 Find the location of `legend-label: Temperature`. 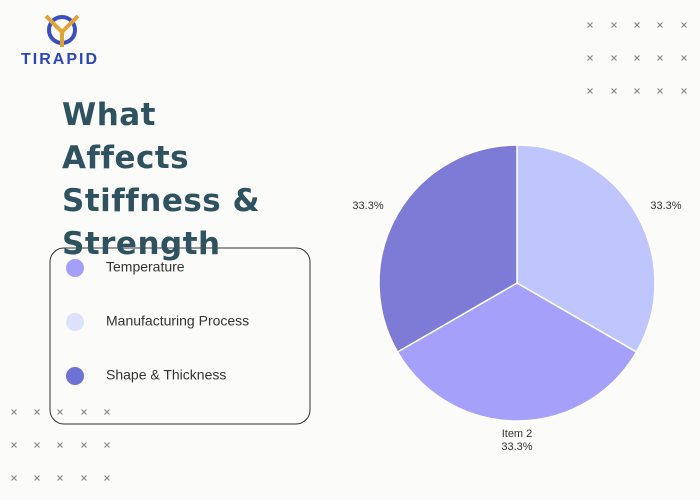

legend-label: Temperature is located at coordinates (145, 267).